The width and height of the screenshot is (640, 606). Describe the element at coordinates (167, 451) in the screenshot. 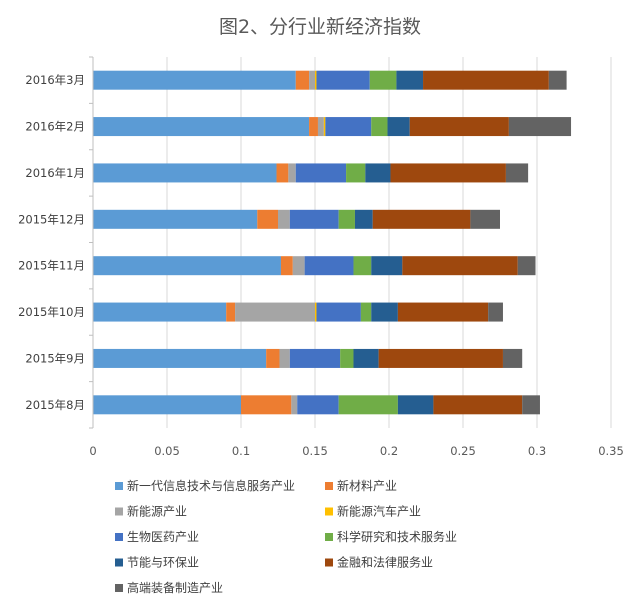

I see `x-tick-label: 0.05` at that location.